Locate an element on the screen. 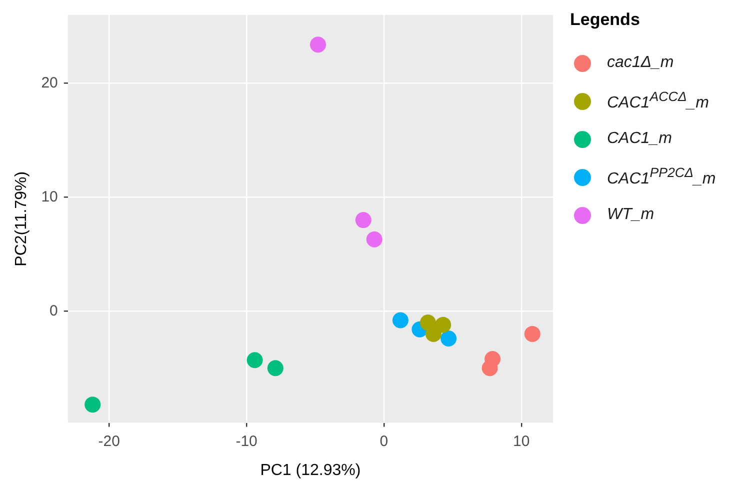 The image size is (751, 488). legend-label: WT_m is located at coordinates (630, 215).